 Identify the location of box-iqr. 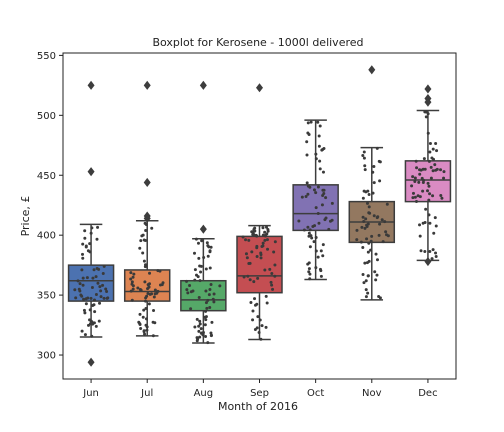
(91, 283).